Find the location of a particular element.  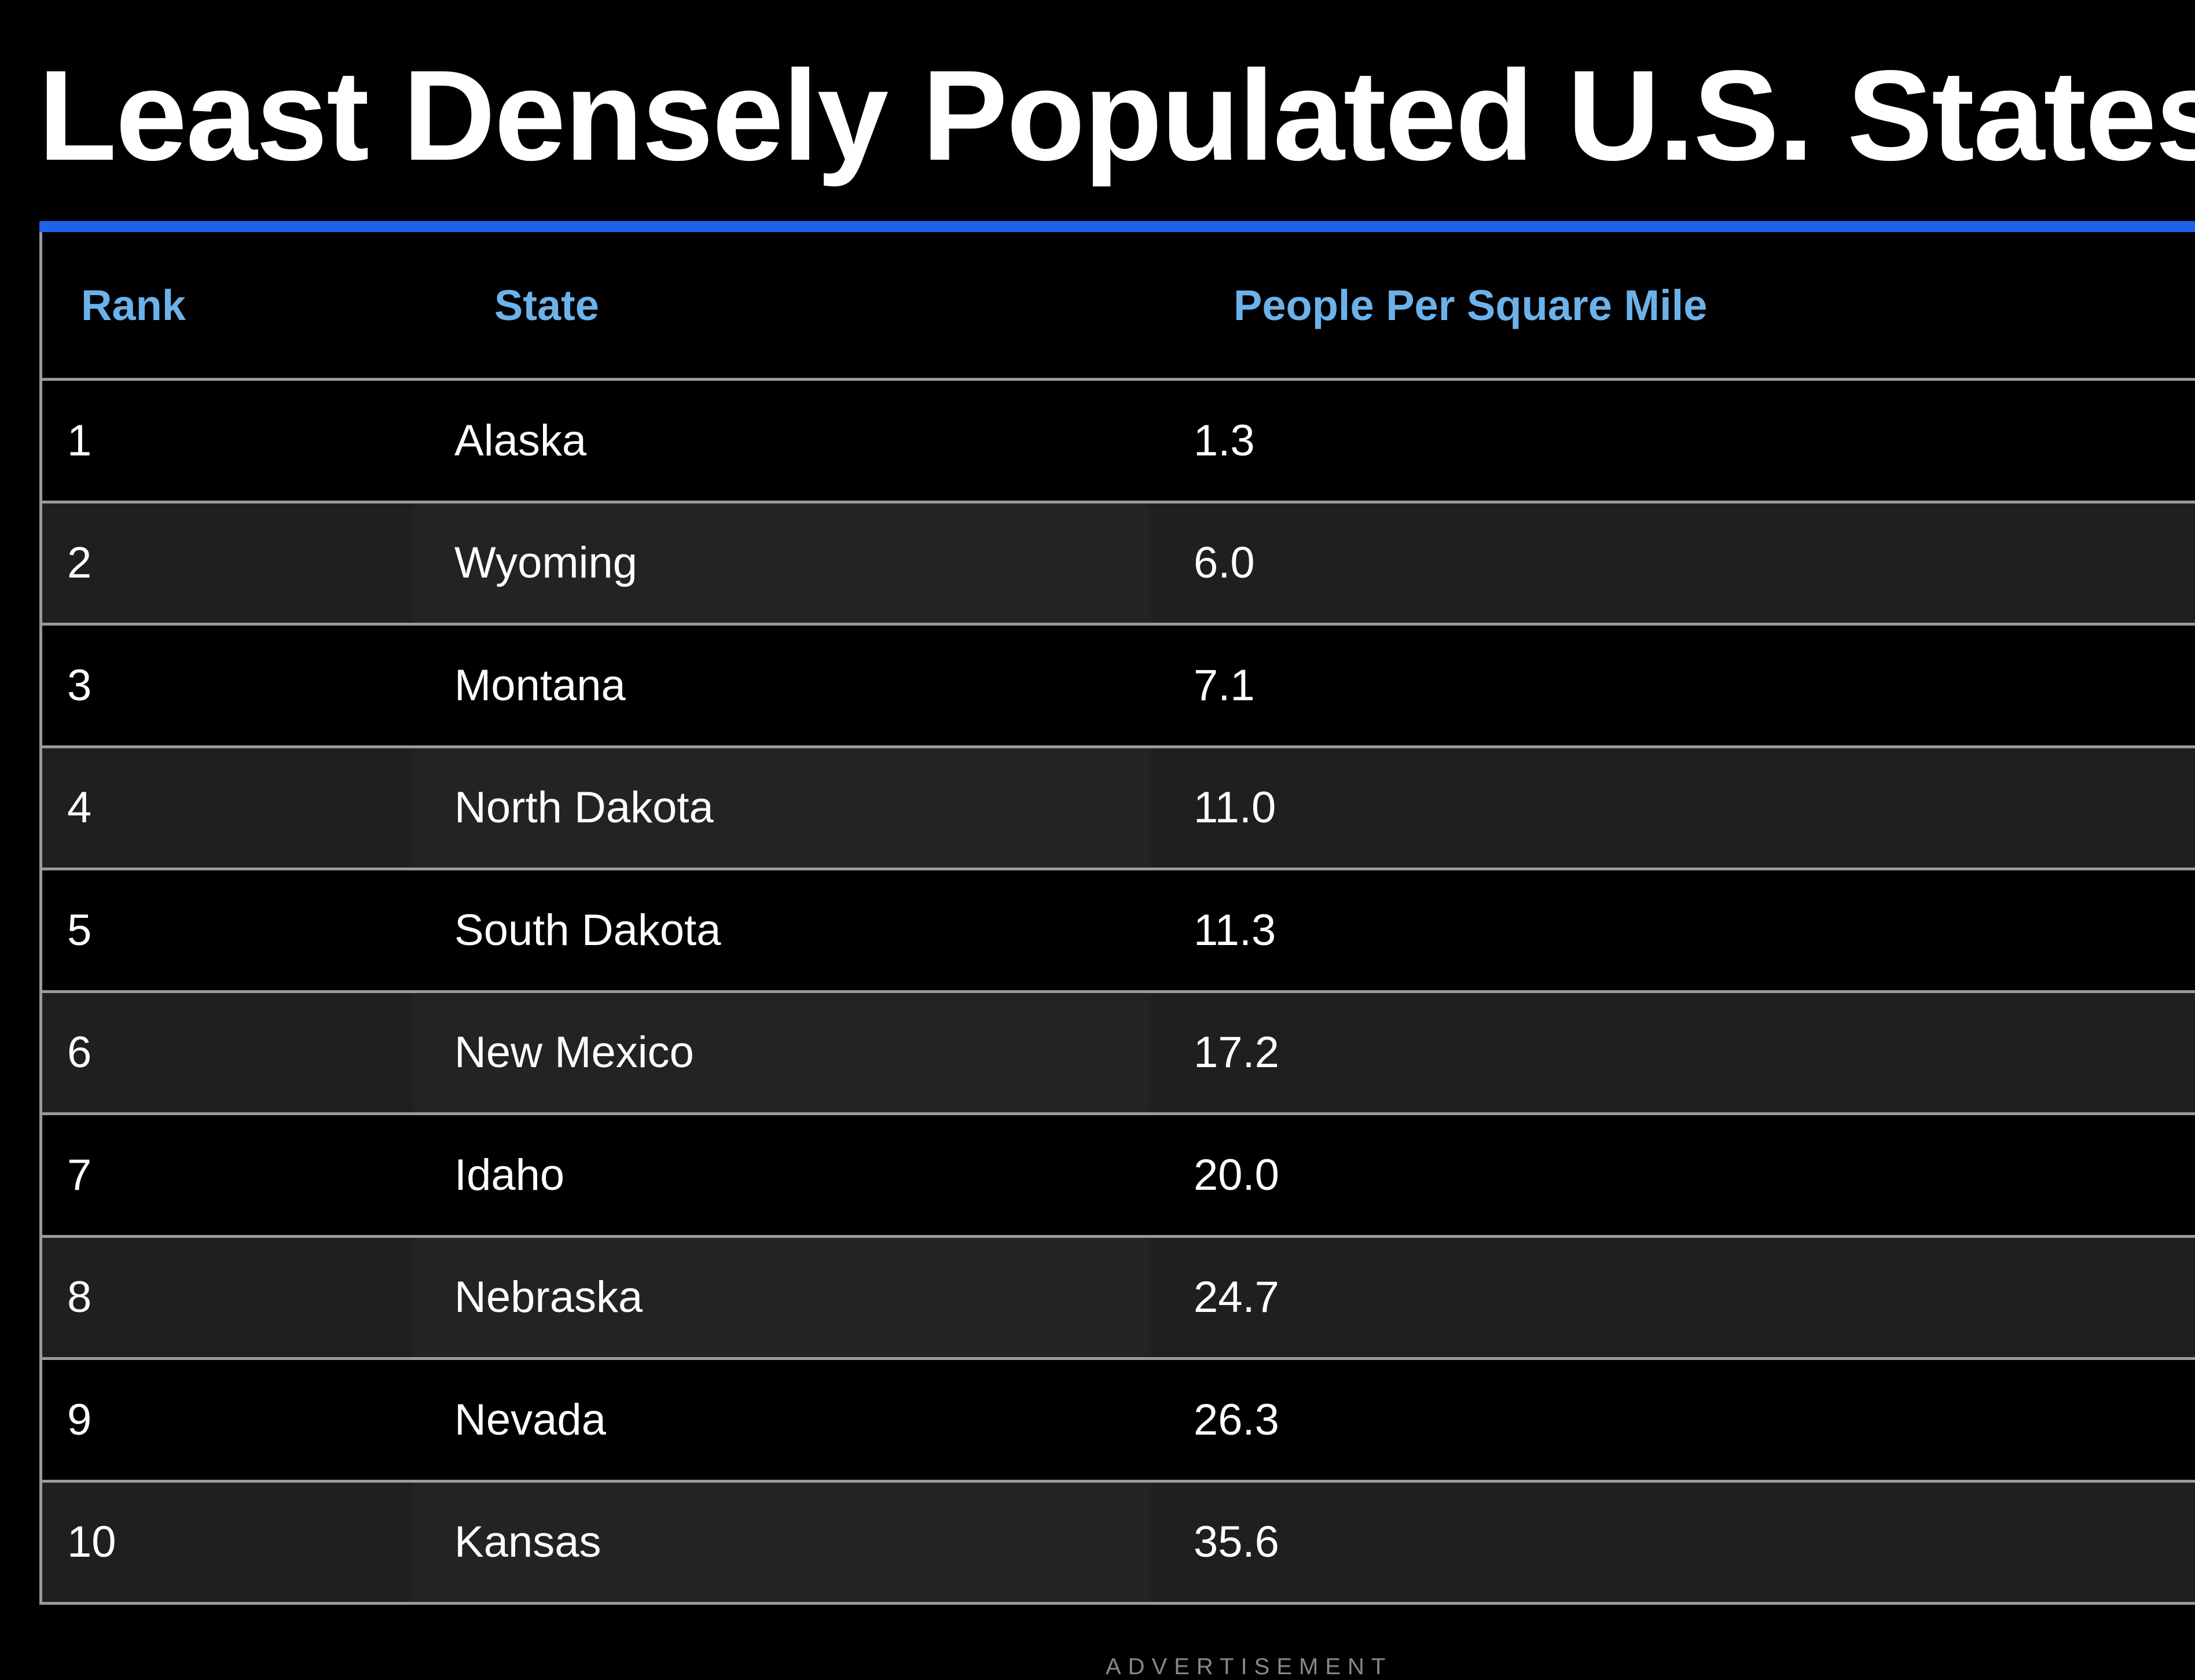

column-header: Rank is located at coordinates (133, 305).